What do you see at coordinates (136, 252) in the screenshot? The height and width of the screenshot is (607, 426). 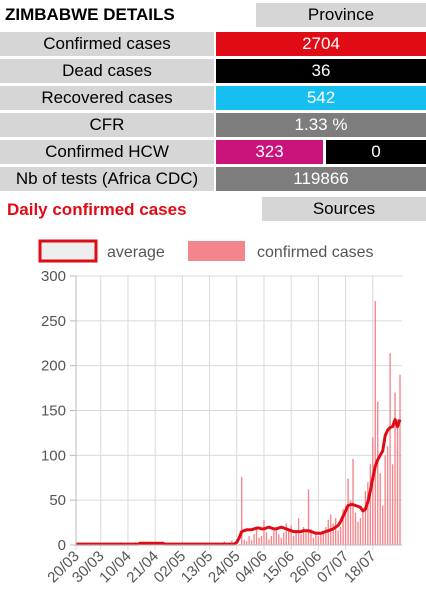 I see `legend-average-label: average` at bounding box center [136, 252].